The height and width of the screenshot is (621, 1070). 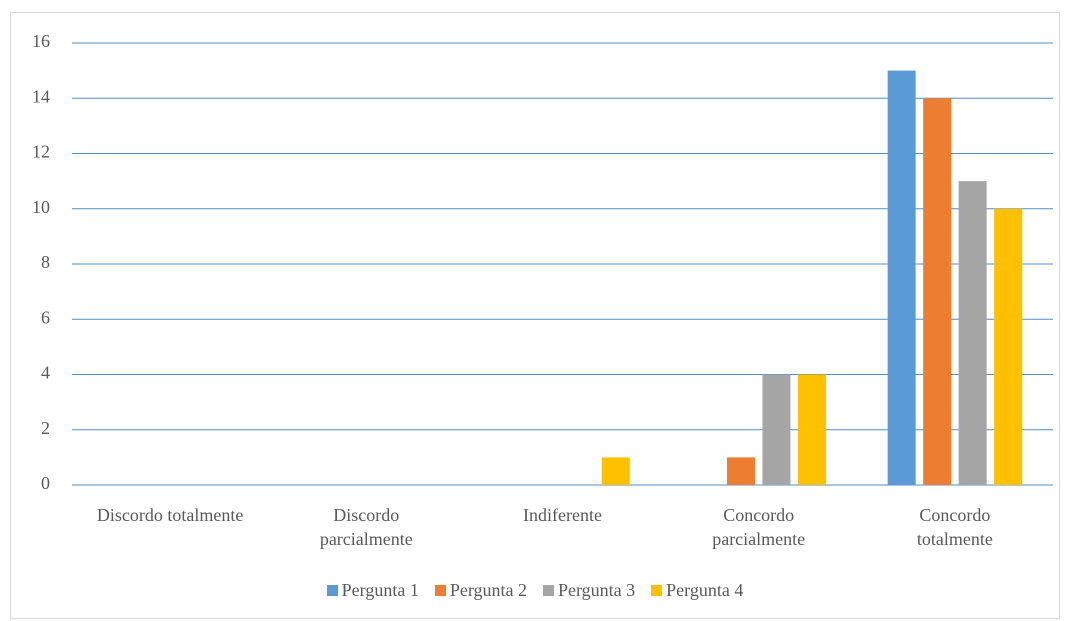 I want to click on legend: Pergunta 1 Pergunta 2 Pergunta 3 Pergunta 4, so click(x=535, y=590).